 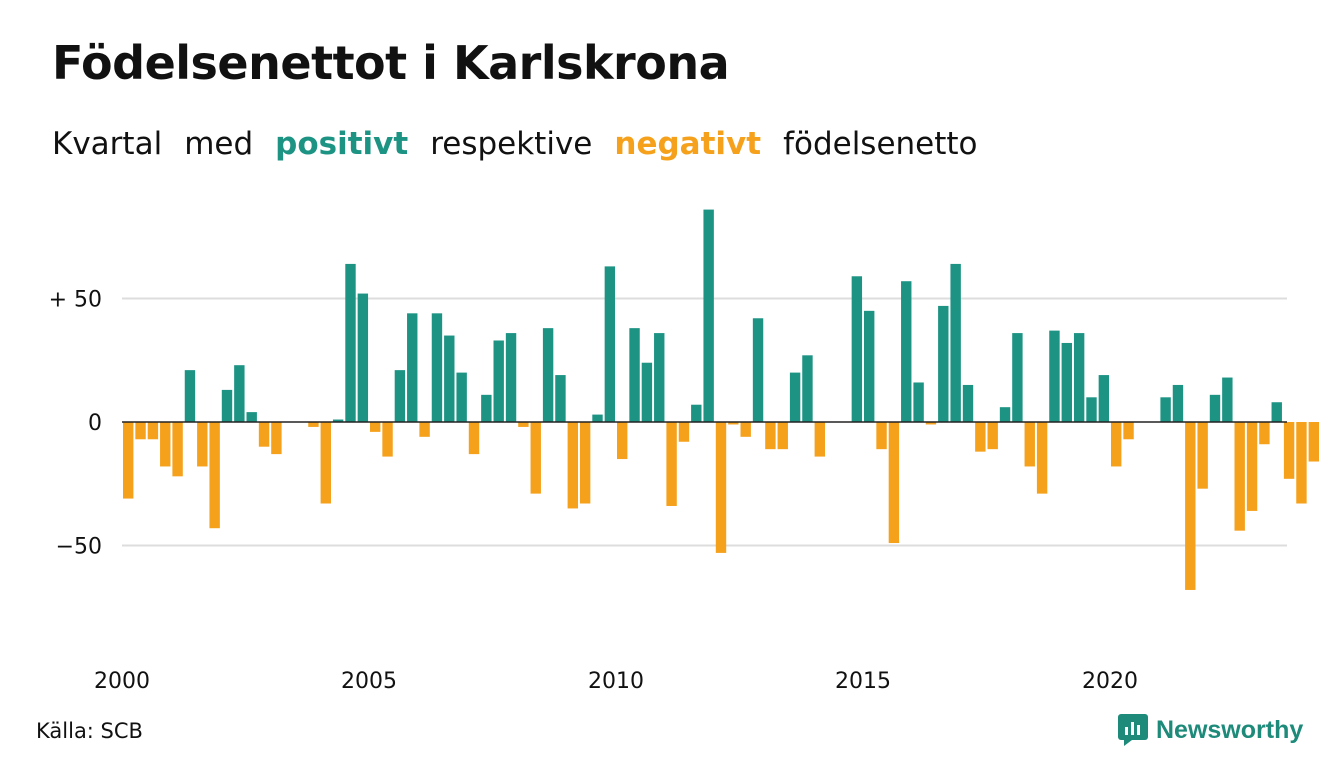 I want to click on subtitle-word: respektive, so click(x=511, y=144).